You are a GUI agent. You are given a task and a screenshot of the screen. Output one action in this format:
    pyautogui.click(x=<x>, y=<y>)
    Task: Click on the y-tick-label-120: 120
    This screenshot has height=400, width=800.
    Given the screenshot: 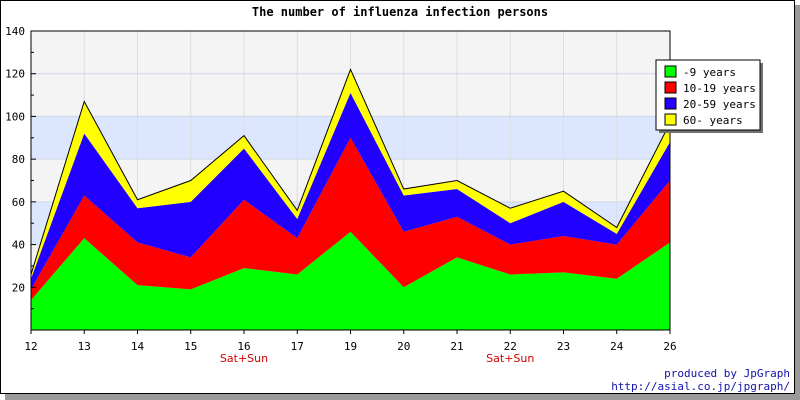 What is the action you would take?
    pyautogui.click(x=15, y=74)
    